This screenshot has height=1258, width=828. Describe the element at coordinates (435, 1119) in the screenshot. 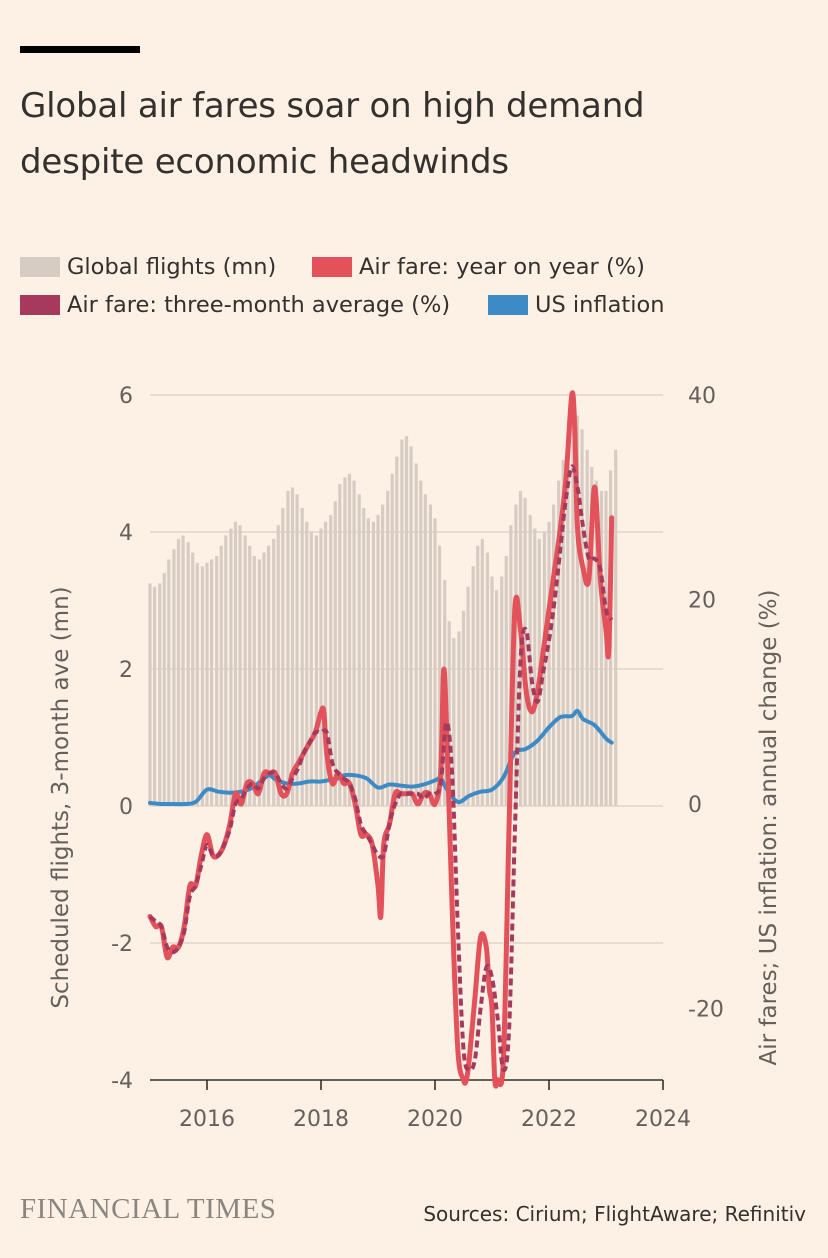

I see `x-tick-label: 2020` at that location.